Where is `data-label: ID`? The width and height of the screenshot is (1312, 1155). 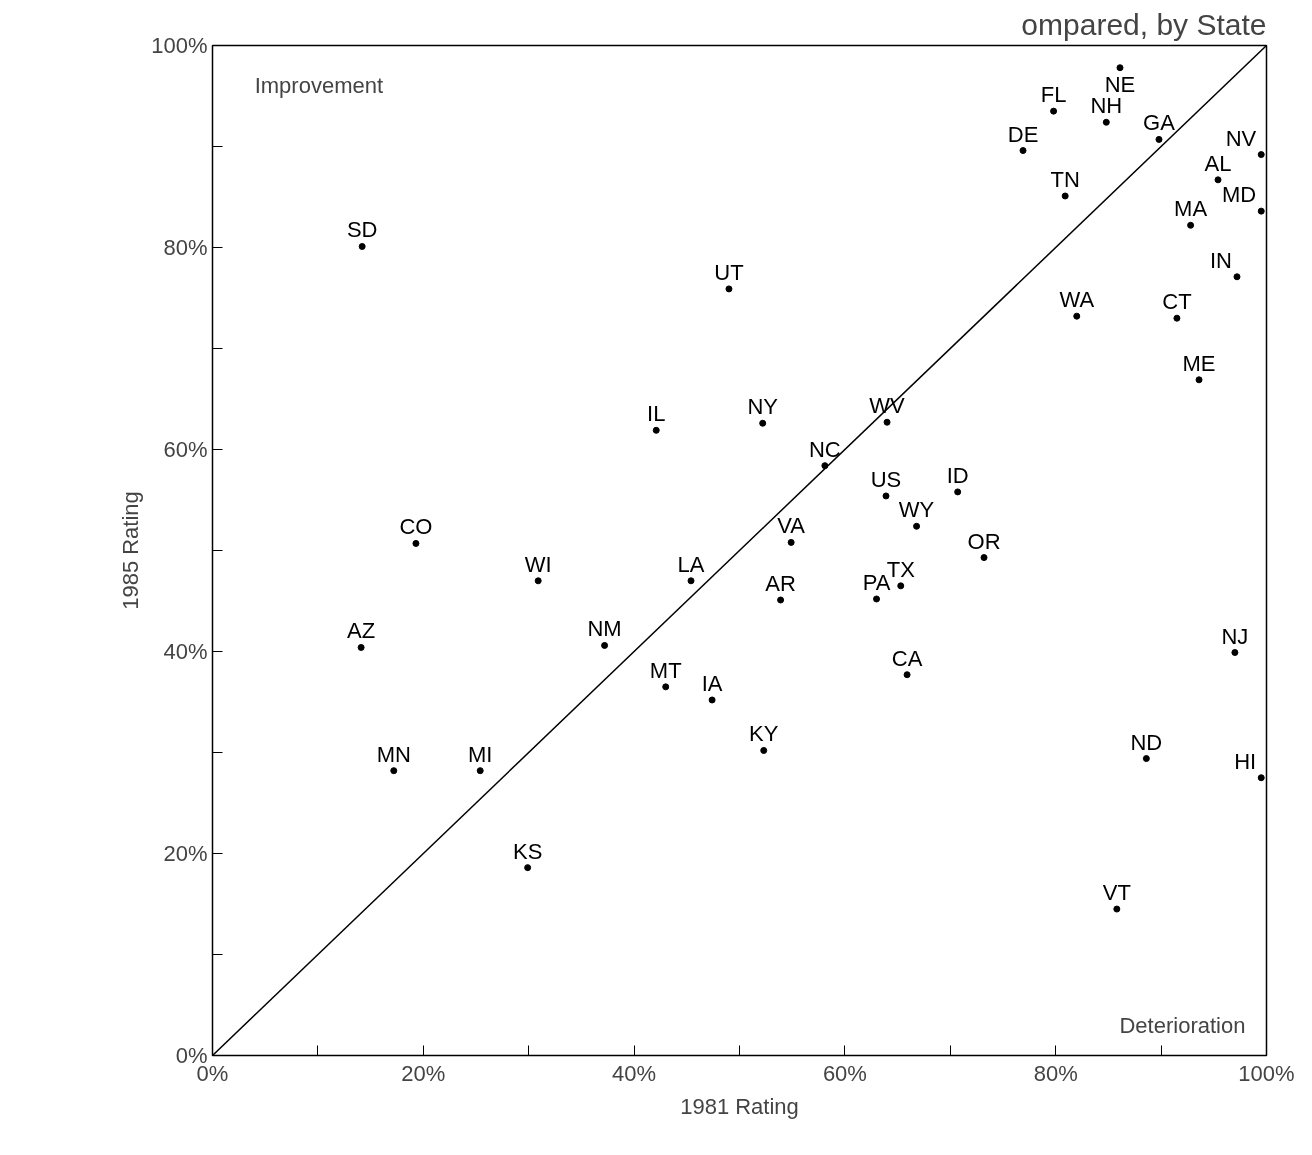
data-label: ID is located at coordinates (957, 475).